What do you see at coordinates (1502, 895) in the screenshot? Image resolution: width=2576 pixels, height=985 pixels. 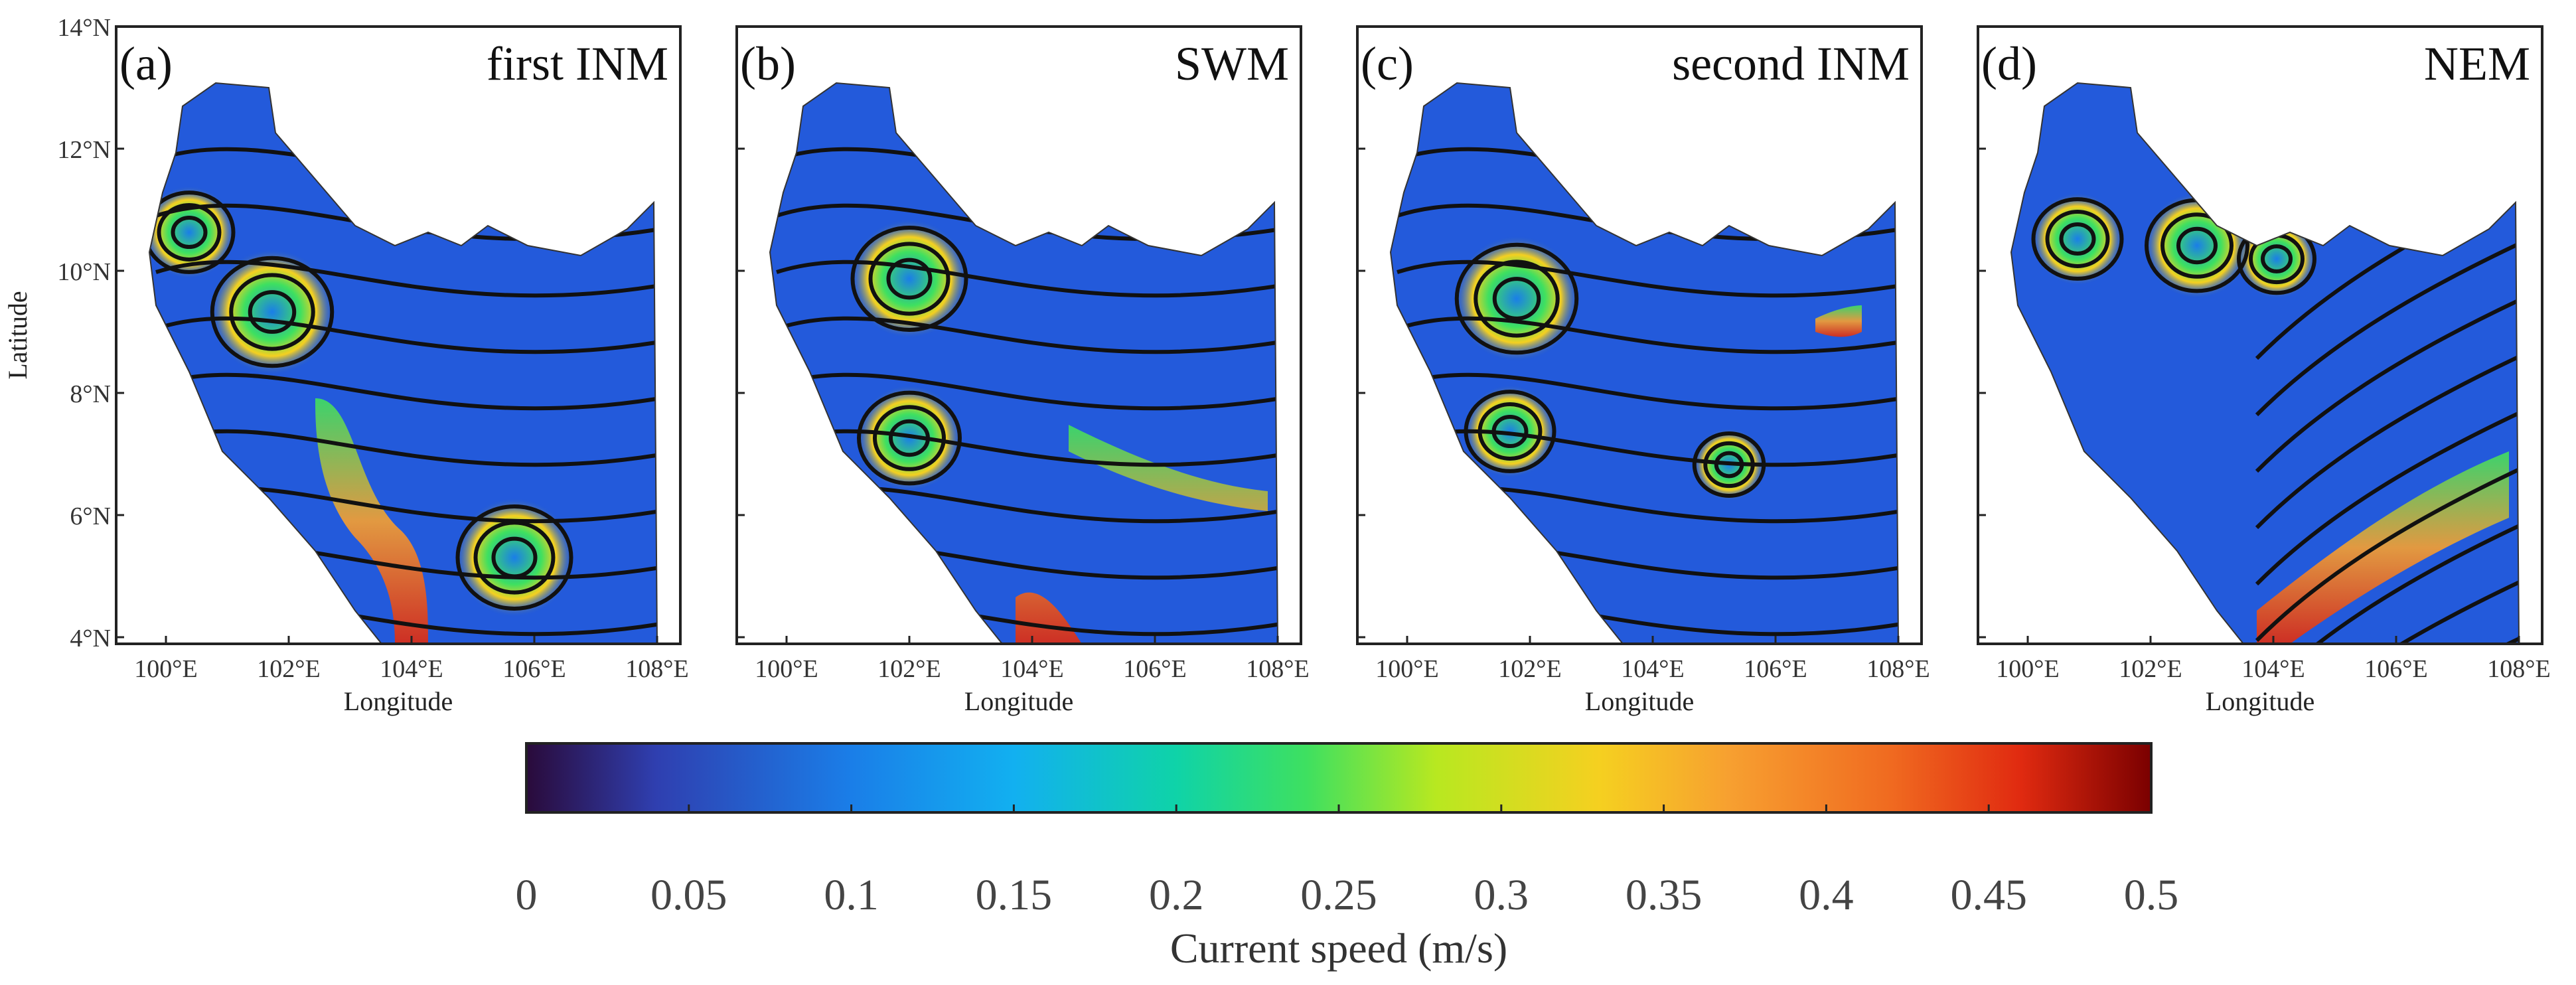 I see `colorbar-tick-label: 0.3` at bounding box center [1502, 895].